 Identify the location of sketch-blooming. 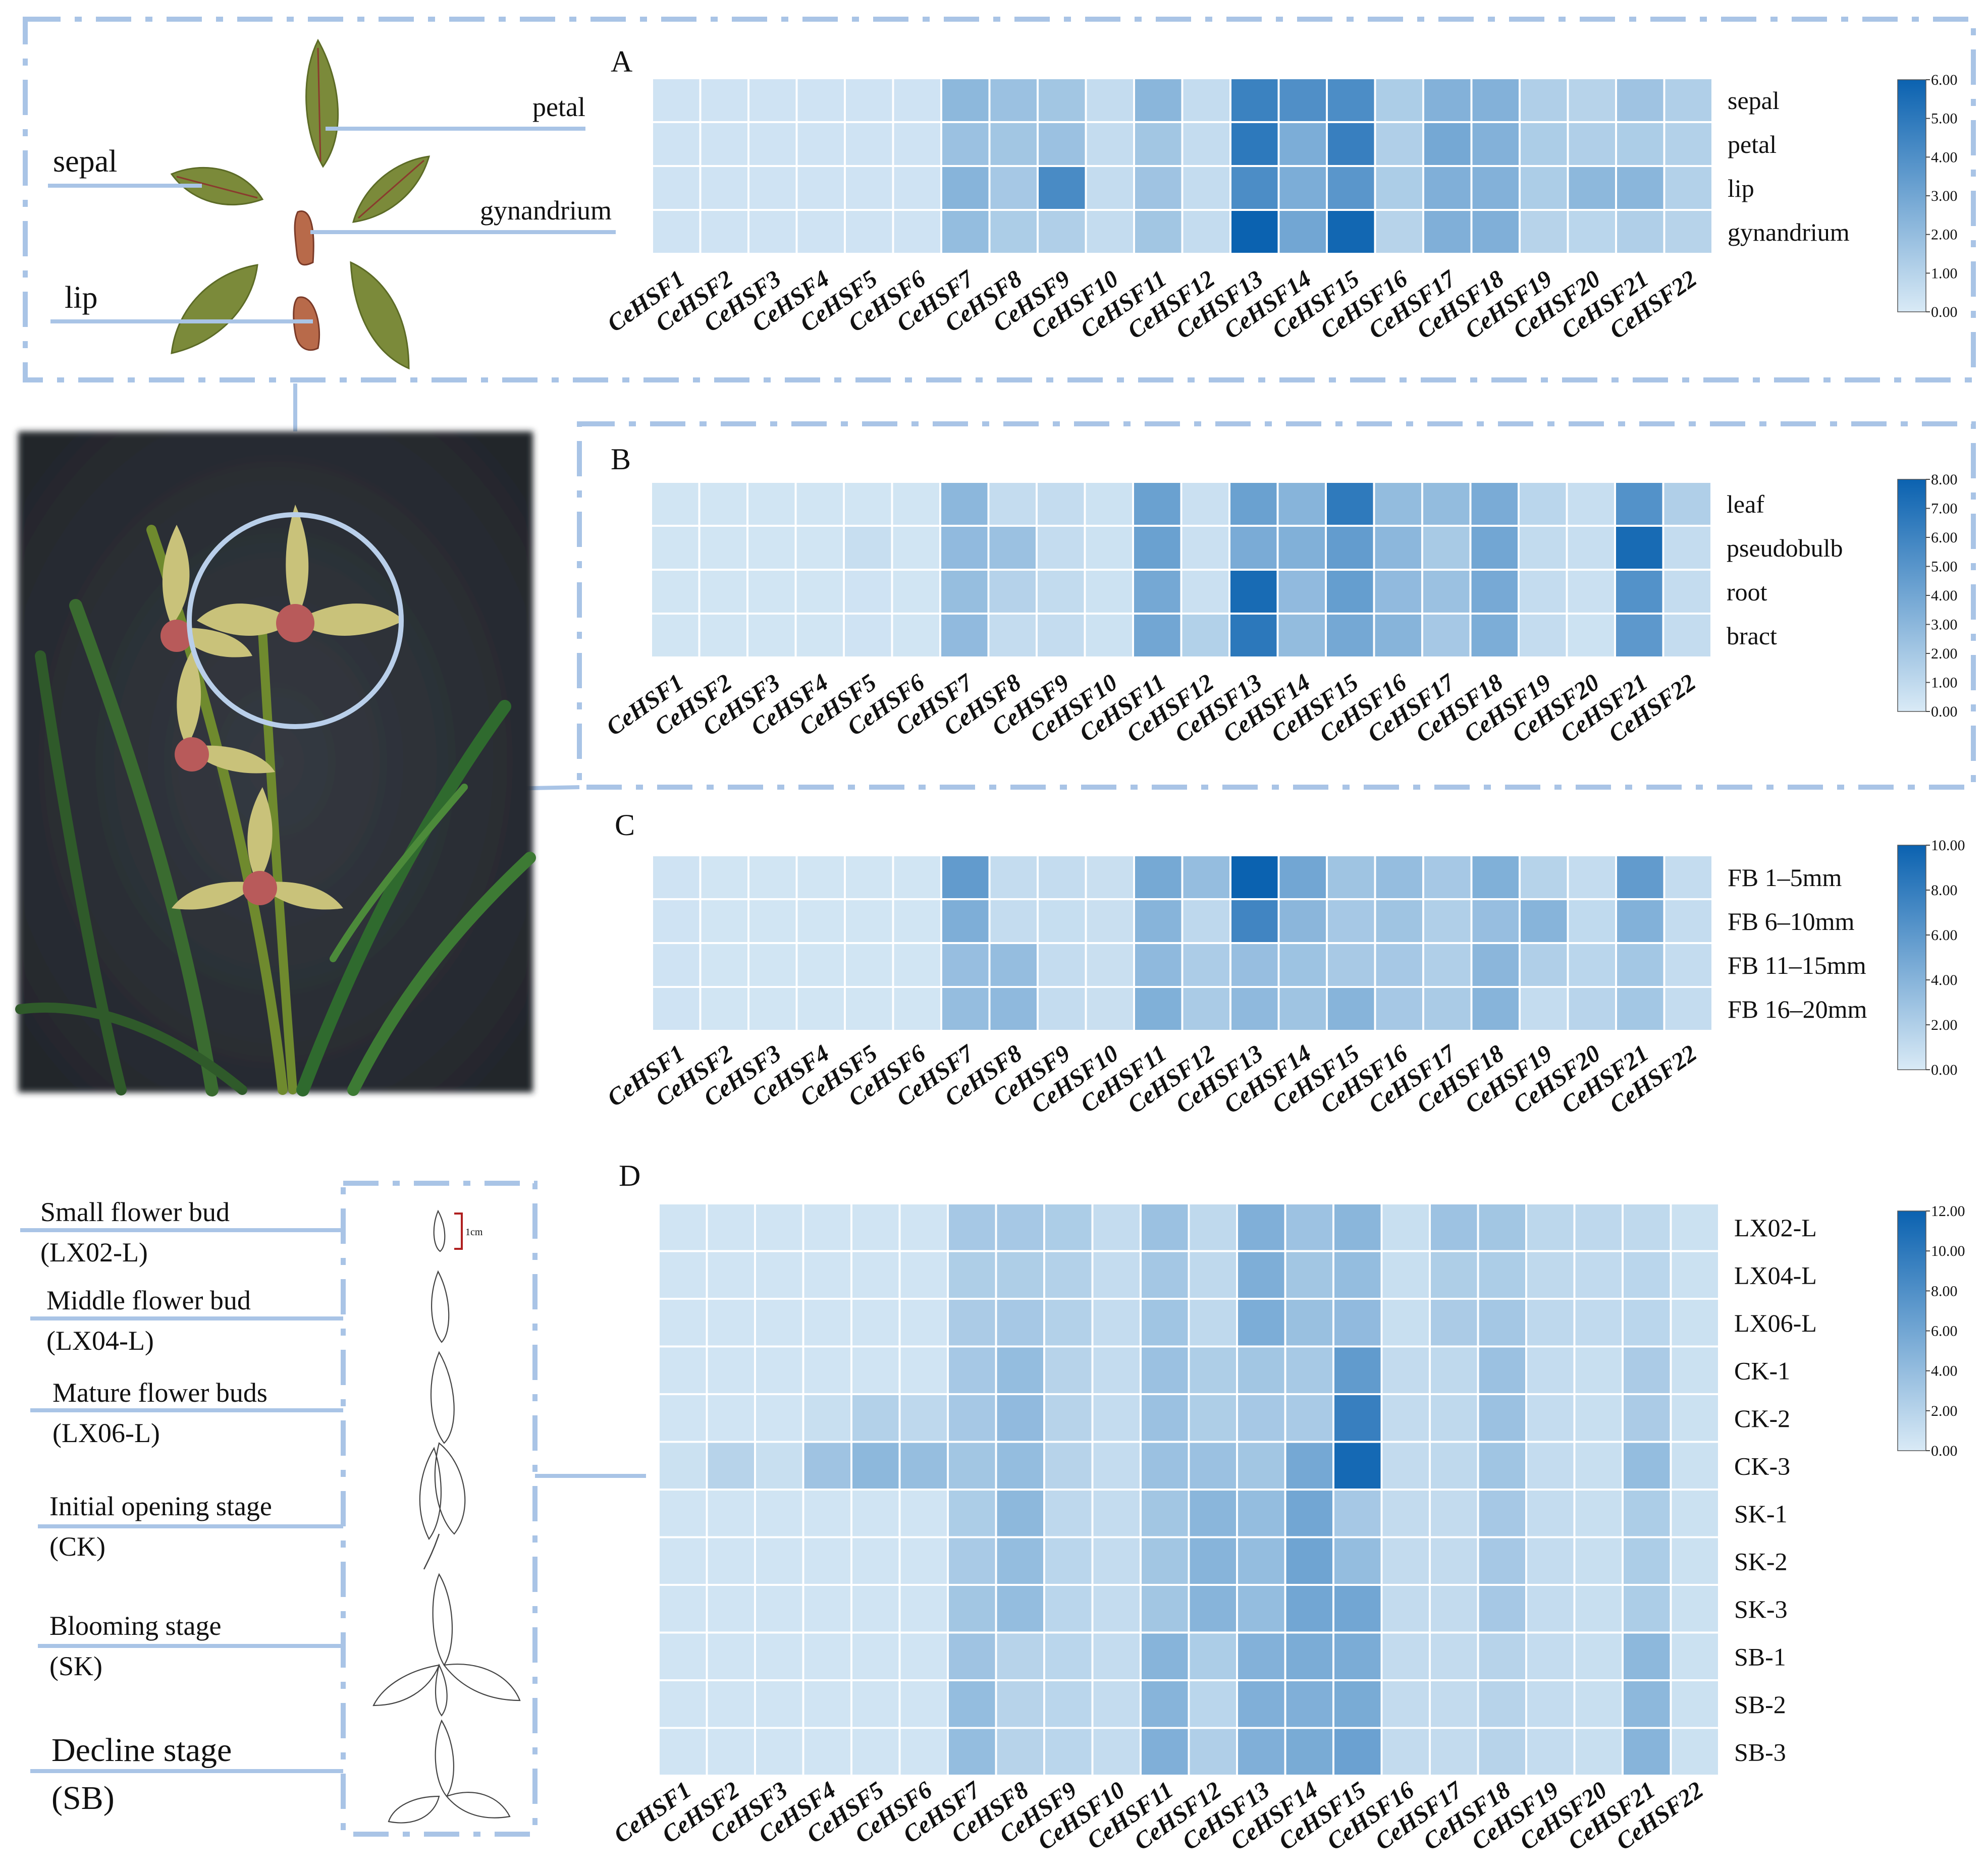
(447, 1645).